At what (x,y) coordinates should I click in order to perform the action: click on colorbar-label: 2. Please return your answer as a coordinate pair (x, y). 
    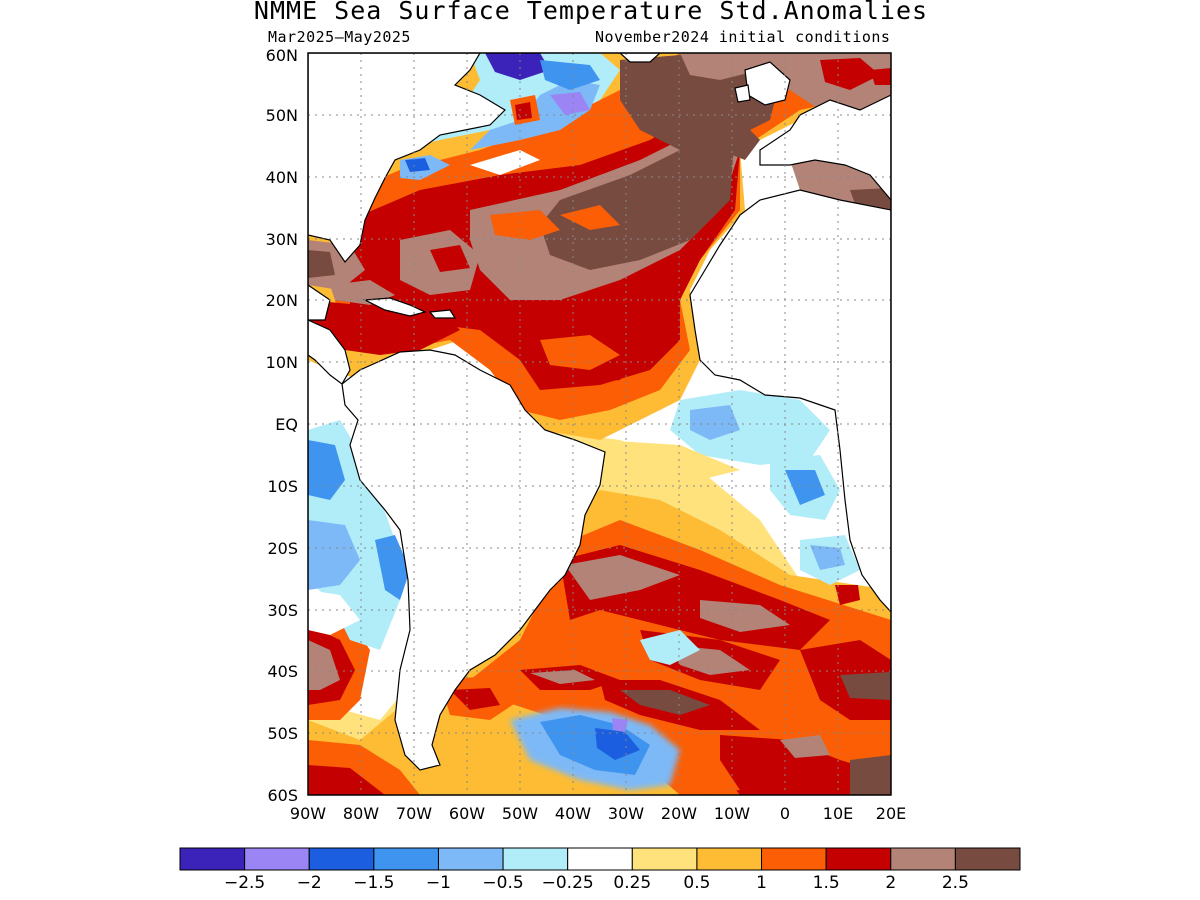
    Looking at the image, I should click on (890, 883).